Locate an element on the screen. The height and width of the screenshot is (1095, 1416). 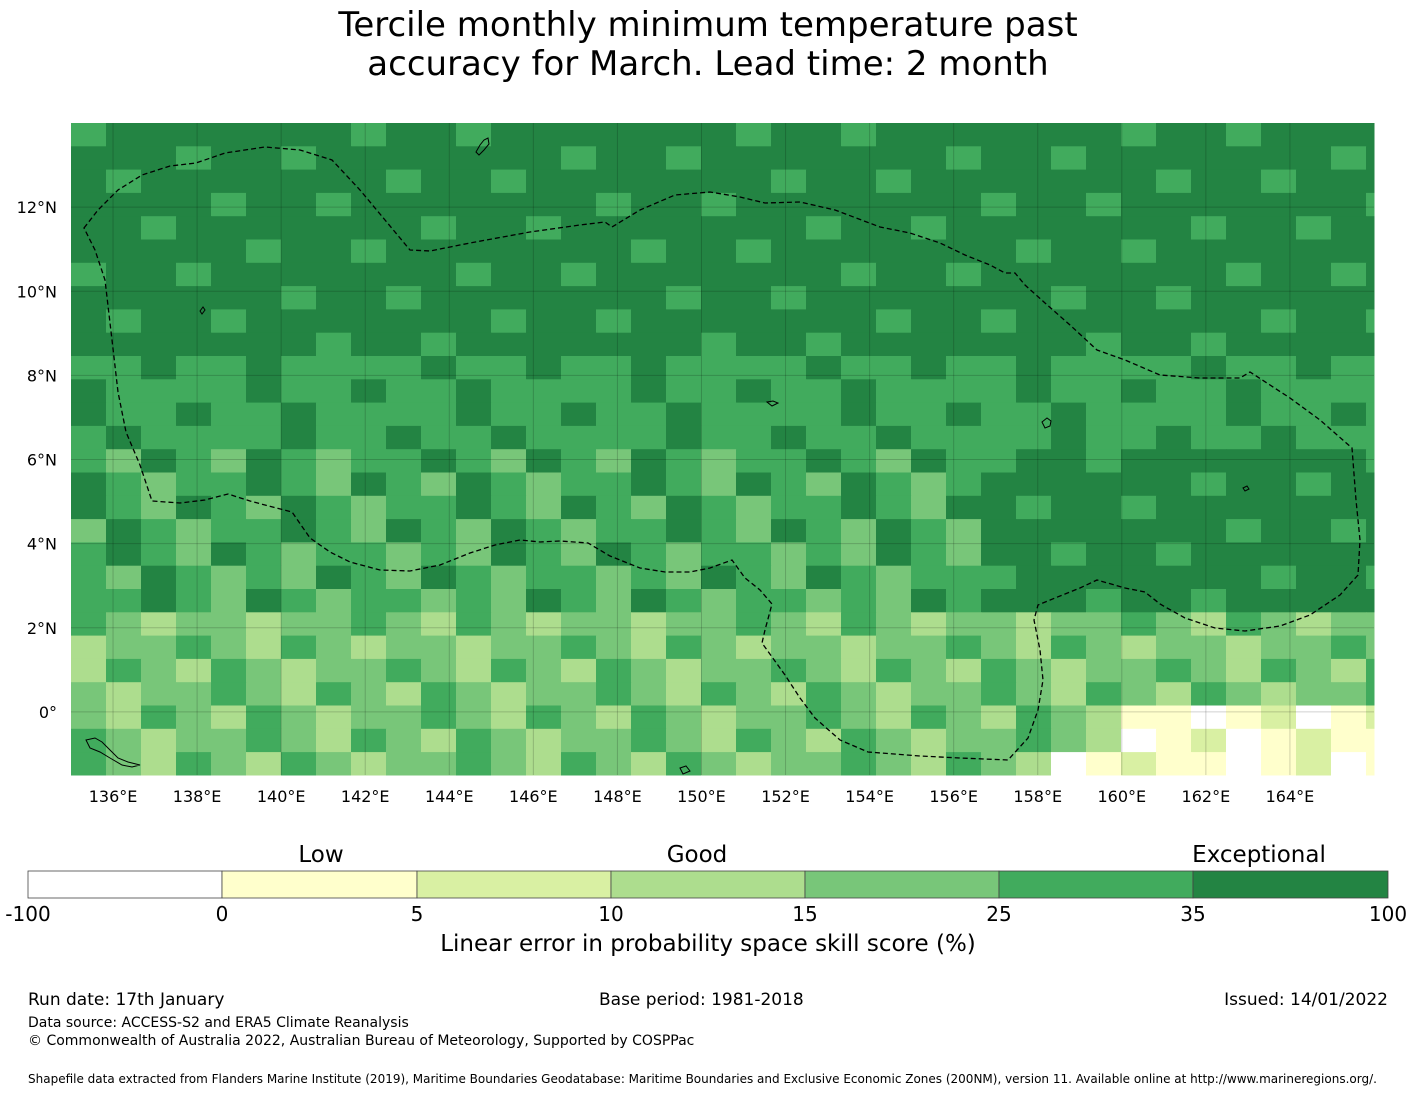
colorbar-tick: 15 is located at coordinates (805, 914).